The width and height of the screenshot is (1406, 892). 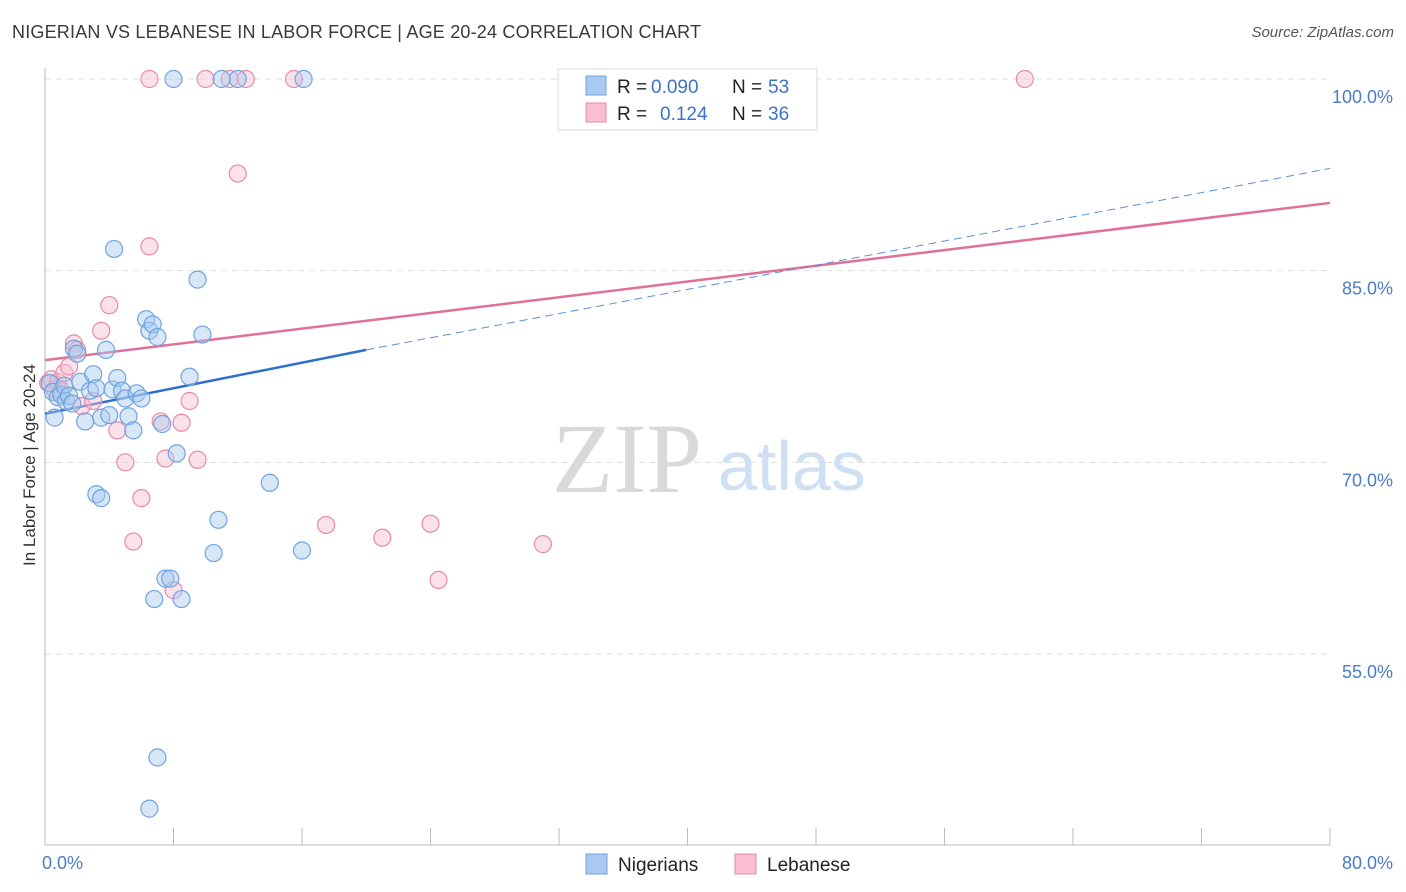 What do you see at coordinates (62, 863) in the screenshot?
I see `x-tick-label-0: 0.0%` at bounding box center [62, 863].